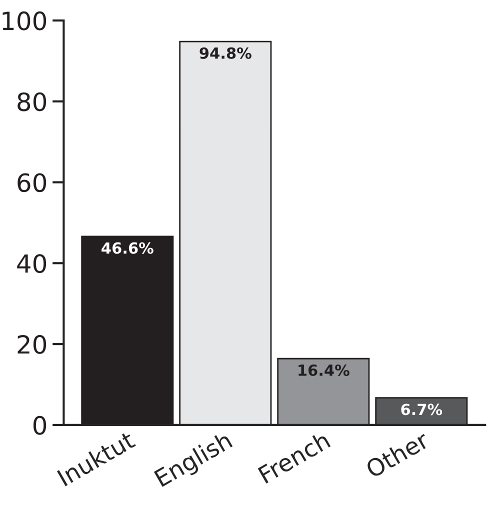 The width and height of the screenshot is (490, 512). What do you see at coordinates (128, 248) in the screenshot?
I see `data-label: 46.6%` at bounding box center [128, 248].